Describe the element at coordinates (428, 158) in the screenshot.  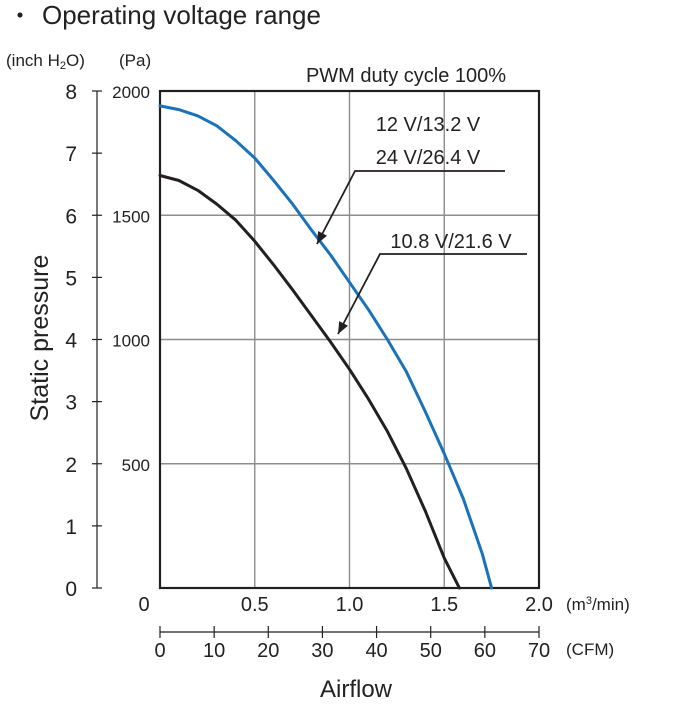
I see `series-label-1-line-2: 24 V/26.4 V` at that location.